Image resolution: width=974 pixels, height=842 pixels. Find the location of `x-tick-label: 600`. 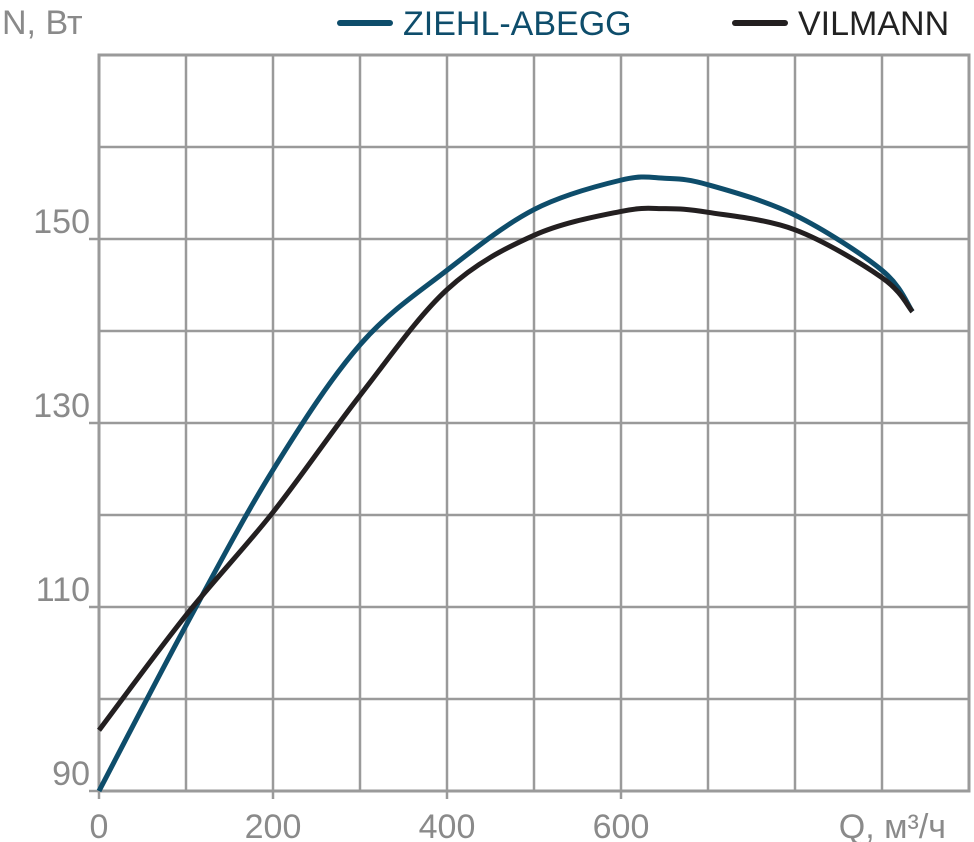

x-tick-label: 600 is located at coordinates (621, 825).